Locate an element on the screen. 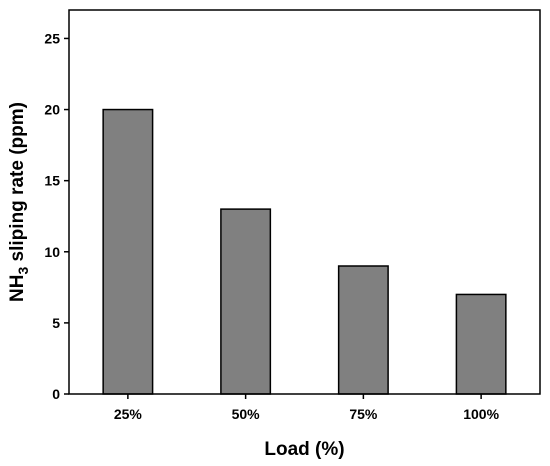  x-tick-label: 50% is located at coordinates (246, 414).